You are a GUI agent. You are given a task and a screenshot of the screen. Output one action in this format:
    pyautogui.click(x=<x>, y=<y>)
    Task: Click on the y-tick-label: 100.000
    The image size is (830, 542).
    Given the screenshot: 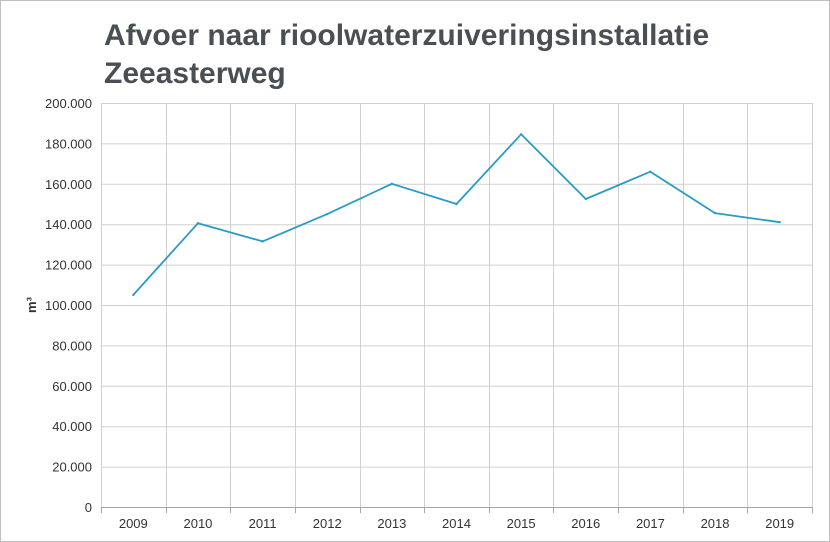 What is the action you would take?
    pyautogui.click(x=68, y=305)
    